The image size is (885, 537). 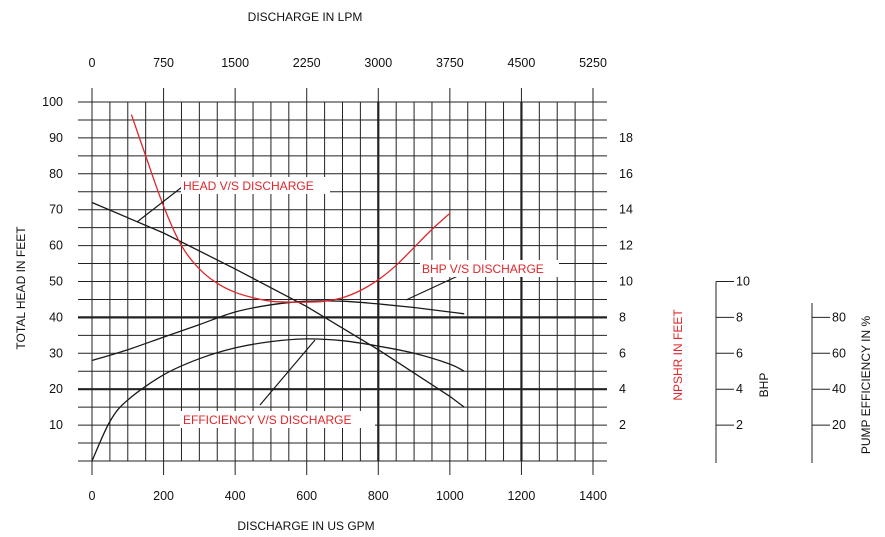 What do you see at coordinates (56, 174) in the screenshot?
I see `y-tick-label: 80` at bounding box center [56, 174].